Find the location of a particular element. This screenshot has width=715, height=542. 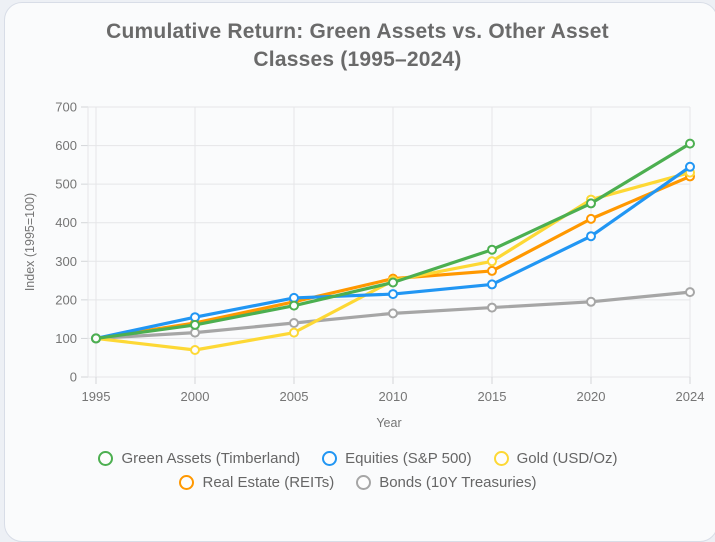

y-tick-label: 0 is located at coordinates (73, 377).